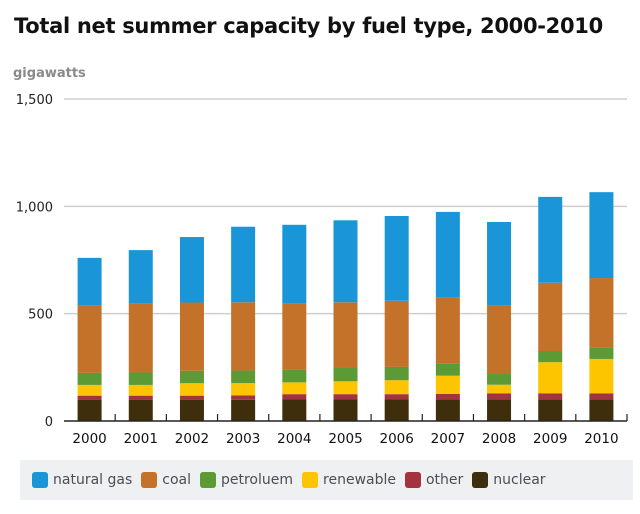 The width and height of the screenshot is (640, 514). Describe the element at coordinates (40, 315) in the screenshot. I see `y-tick-label: 500` at that location.